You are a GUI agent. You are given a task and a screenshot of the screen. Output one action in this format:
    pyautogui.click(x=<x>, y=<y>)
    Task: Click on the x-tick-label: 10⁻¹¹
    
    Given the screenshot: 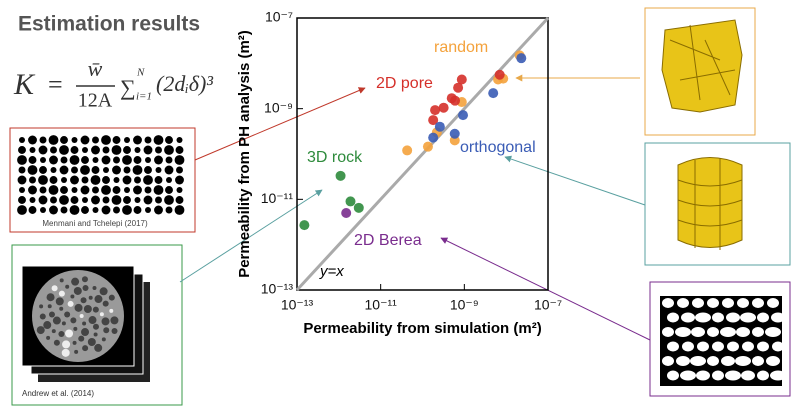 What is the action you would take?
    pyautogui.click(x=381, y=305)
    